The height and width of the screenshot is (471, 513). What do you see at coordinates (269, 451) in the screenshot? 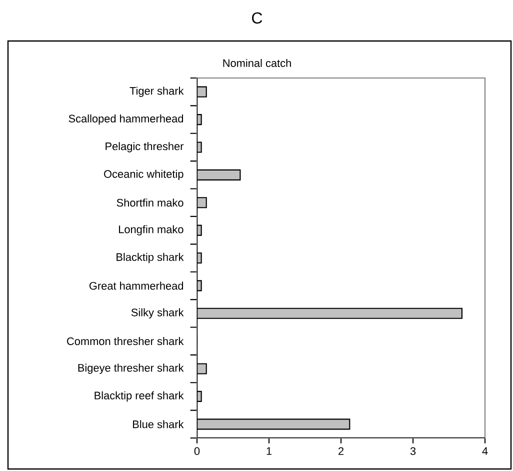
I see `x-tick-label: 1` at bounding box center [269, 451].